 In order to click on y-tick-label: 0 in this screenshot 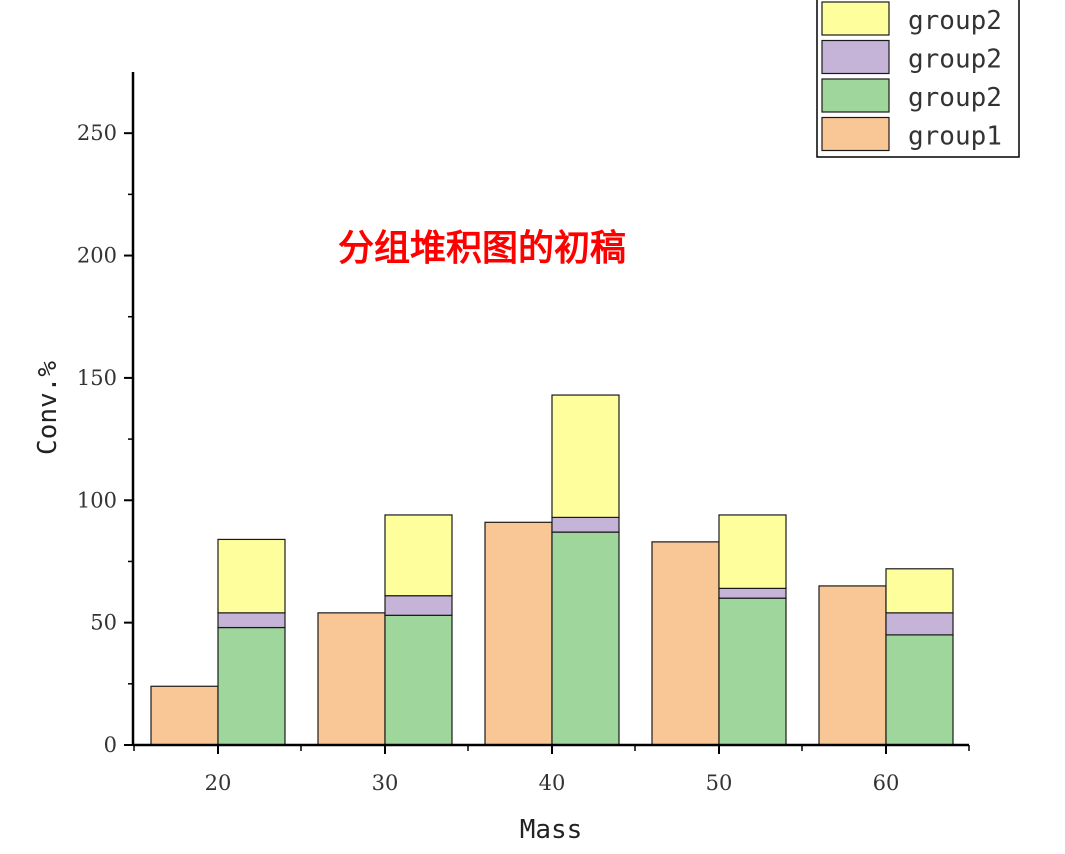, I will do `click(110, 745)`.